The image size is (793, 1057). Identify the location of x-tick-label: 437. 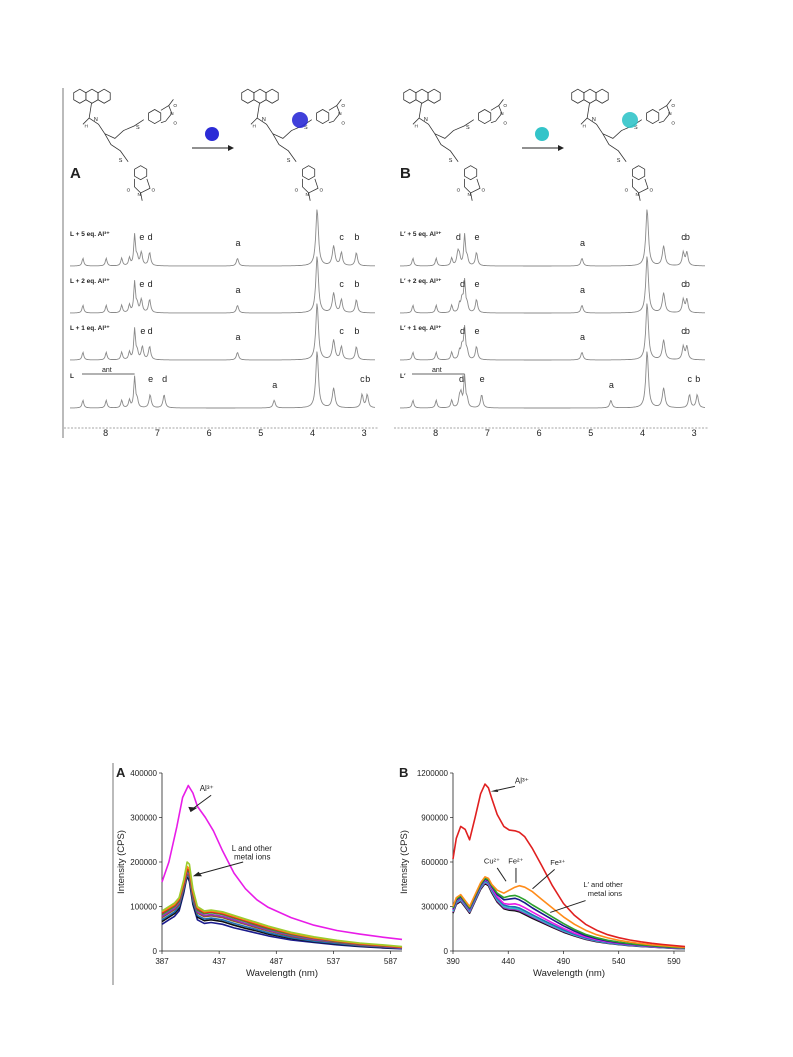
(219, 961).